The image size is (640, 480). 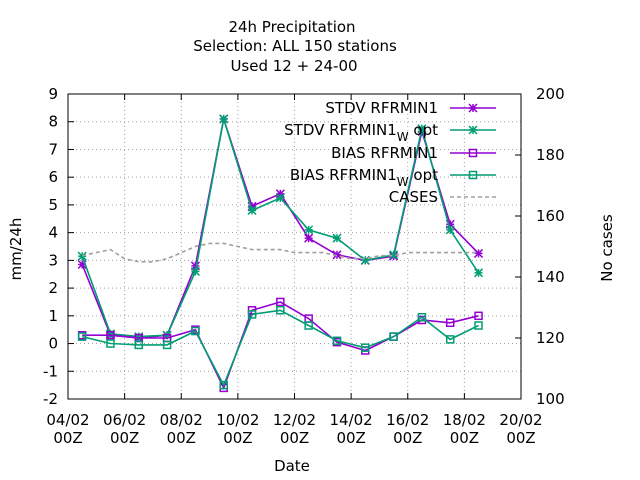 I want to click on legend-label-main: STDV RFRMIN1, so click(x=340, y=130).